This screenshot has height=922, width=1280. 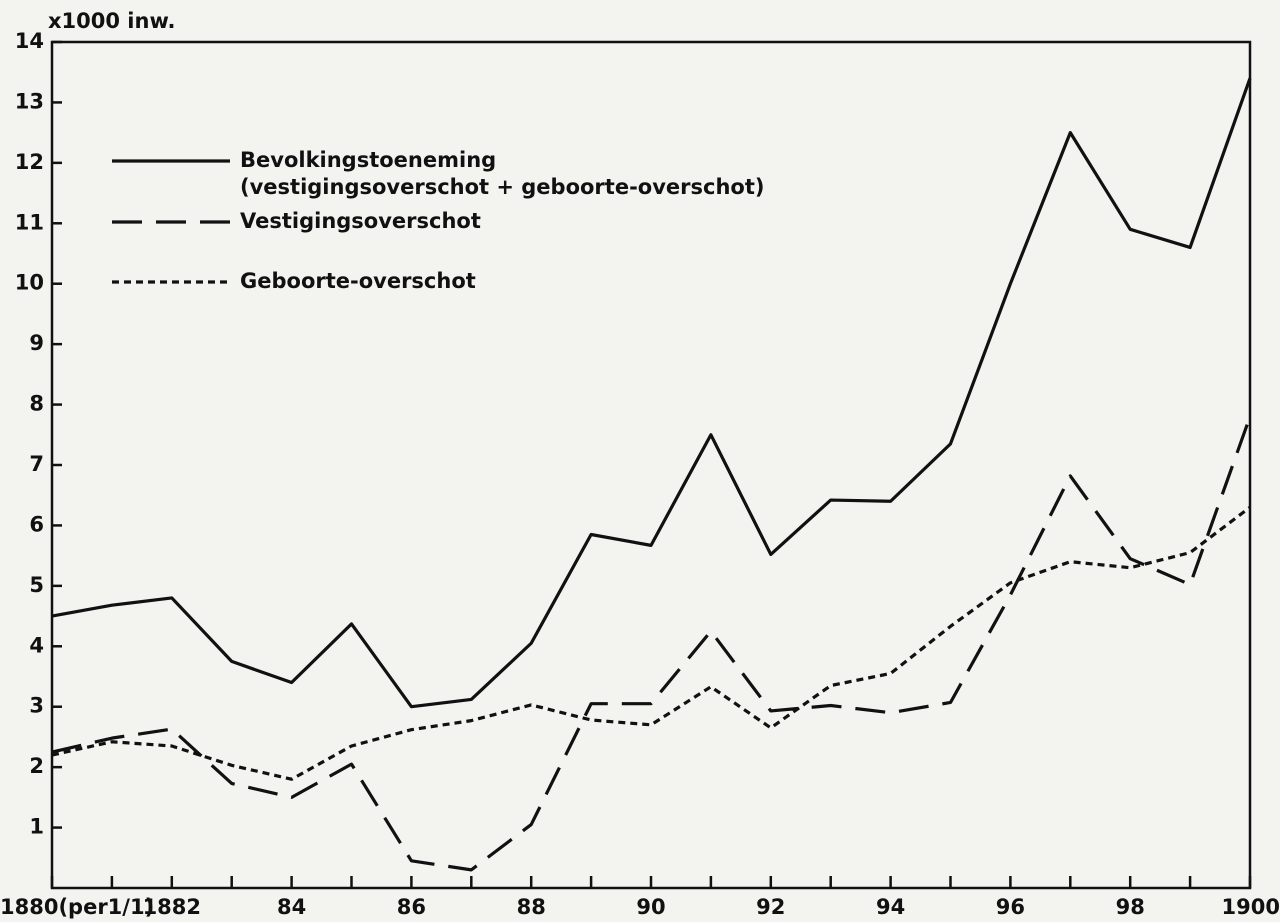 I want to click on y-axis-label: x1000 inw., so click(x=112, y=21).